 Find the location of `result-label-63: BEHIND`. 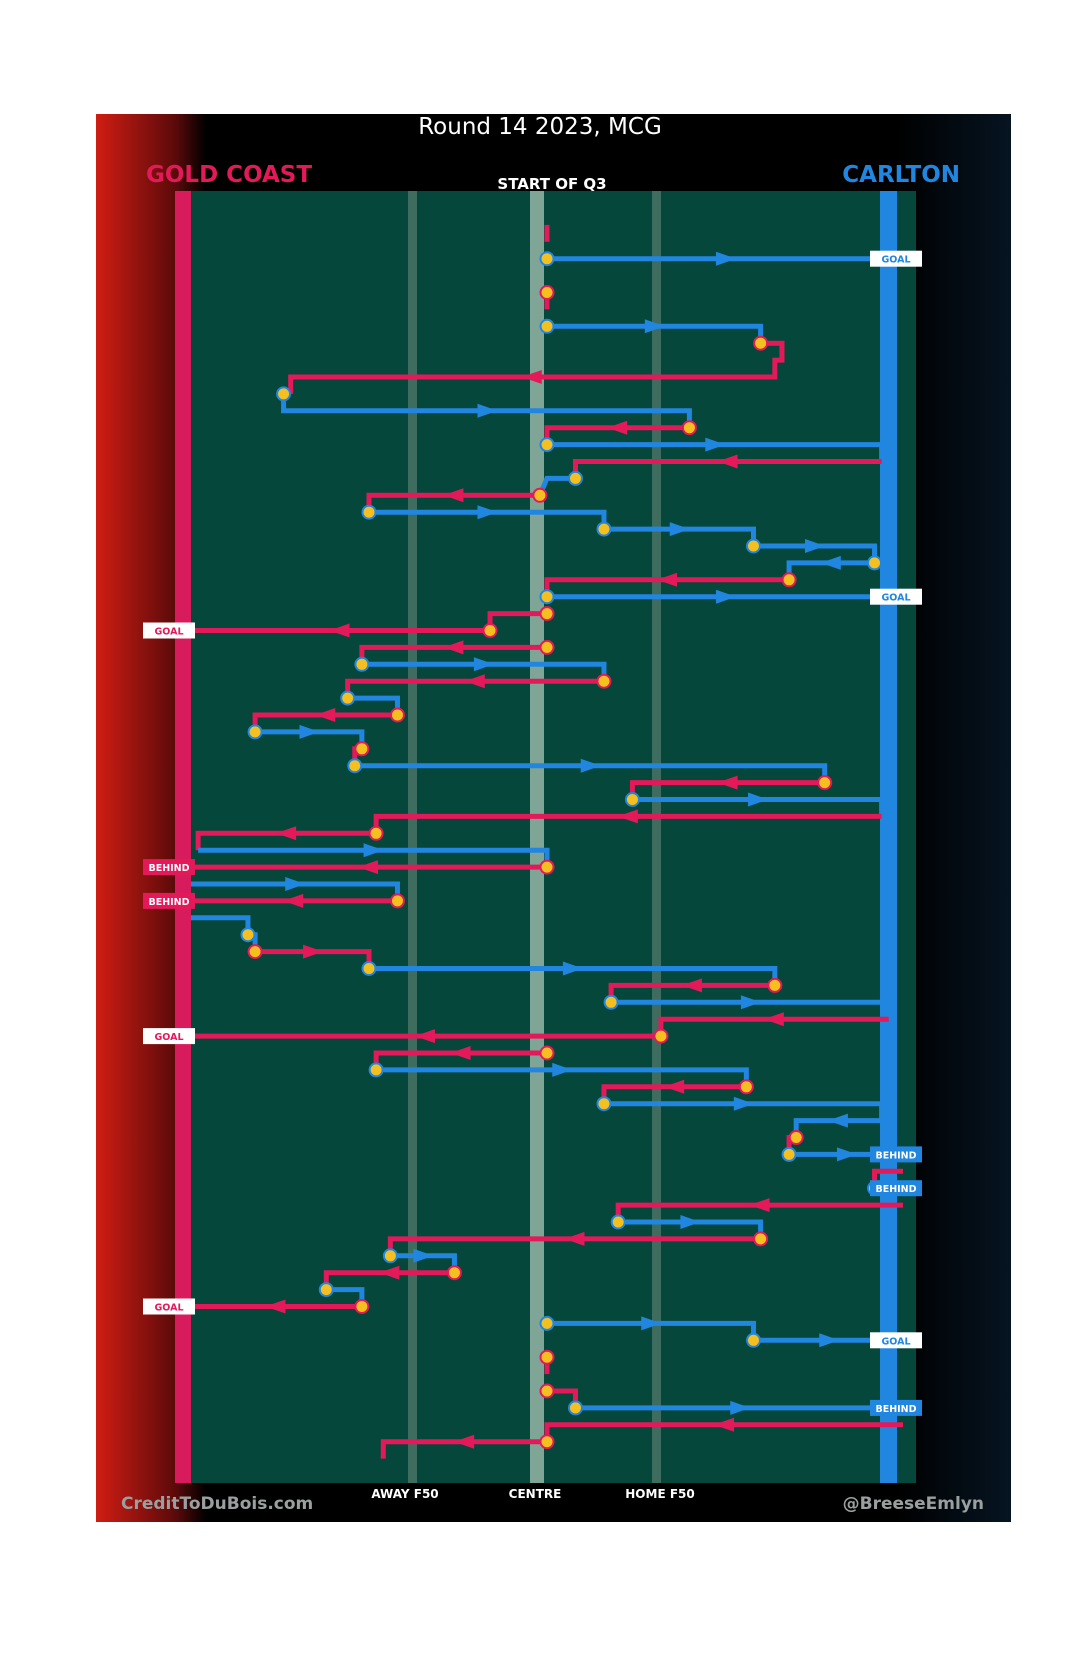

result-label-63: BEHIND is located at coordinates (895, 1409).